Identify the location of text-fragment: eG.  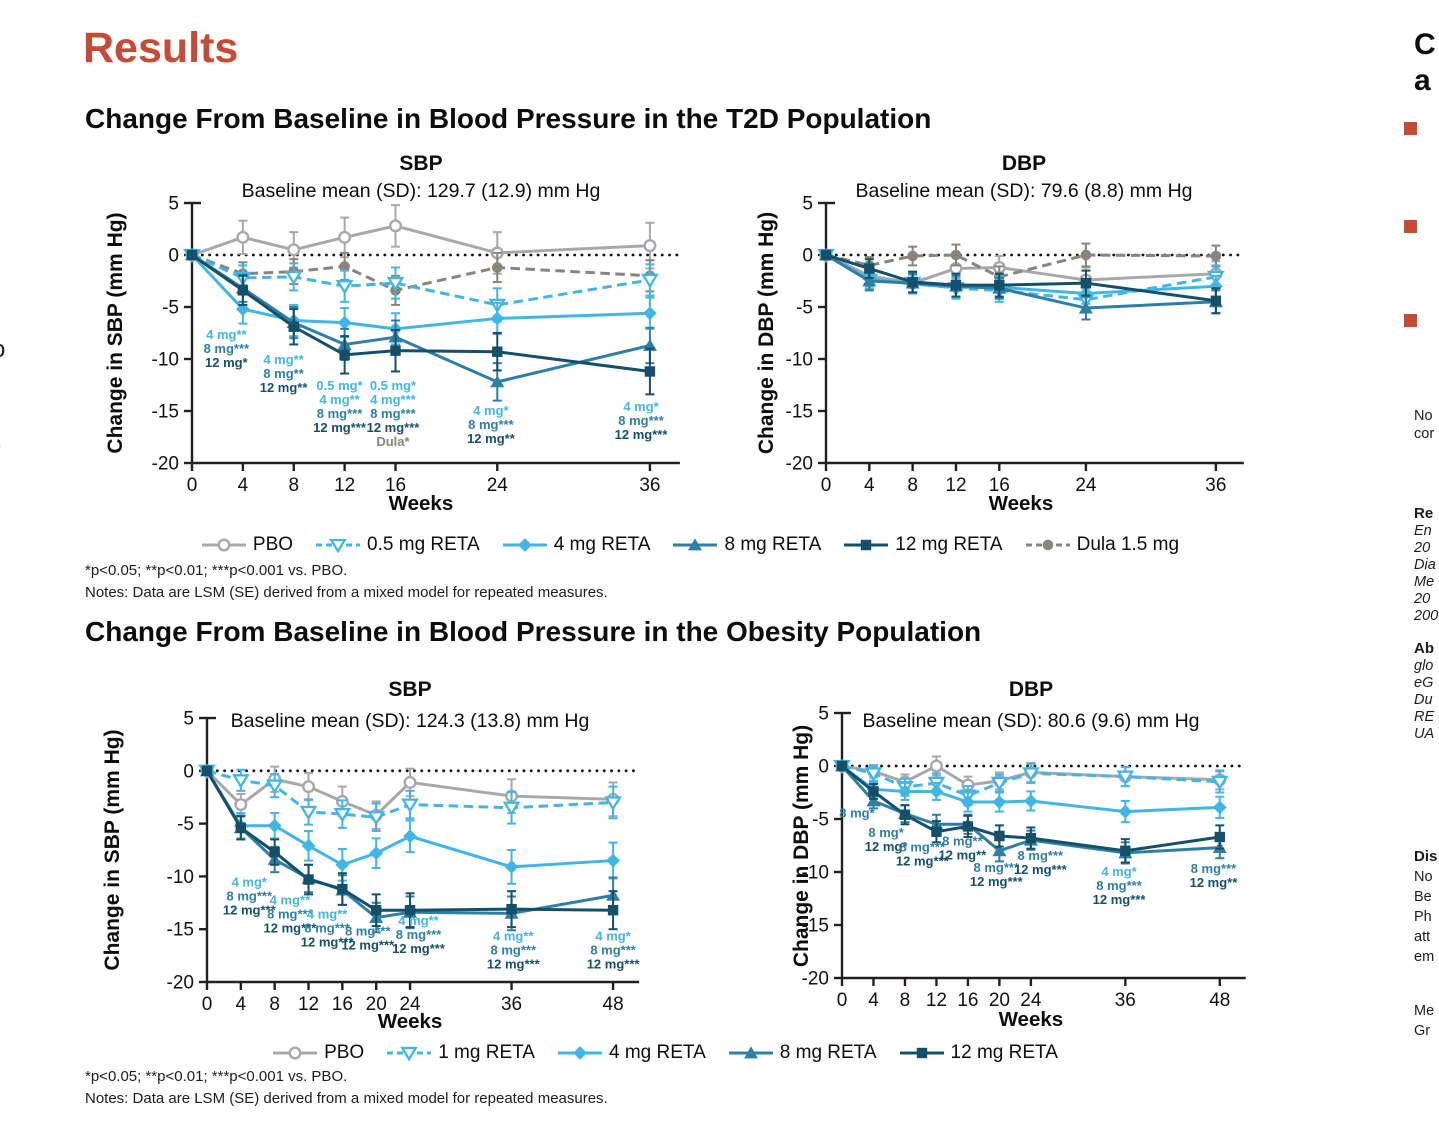
(1424, 683).